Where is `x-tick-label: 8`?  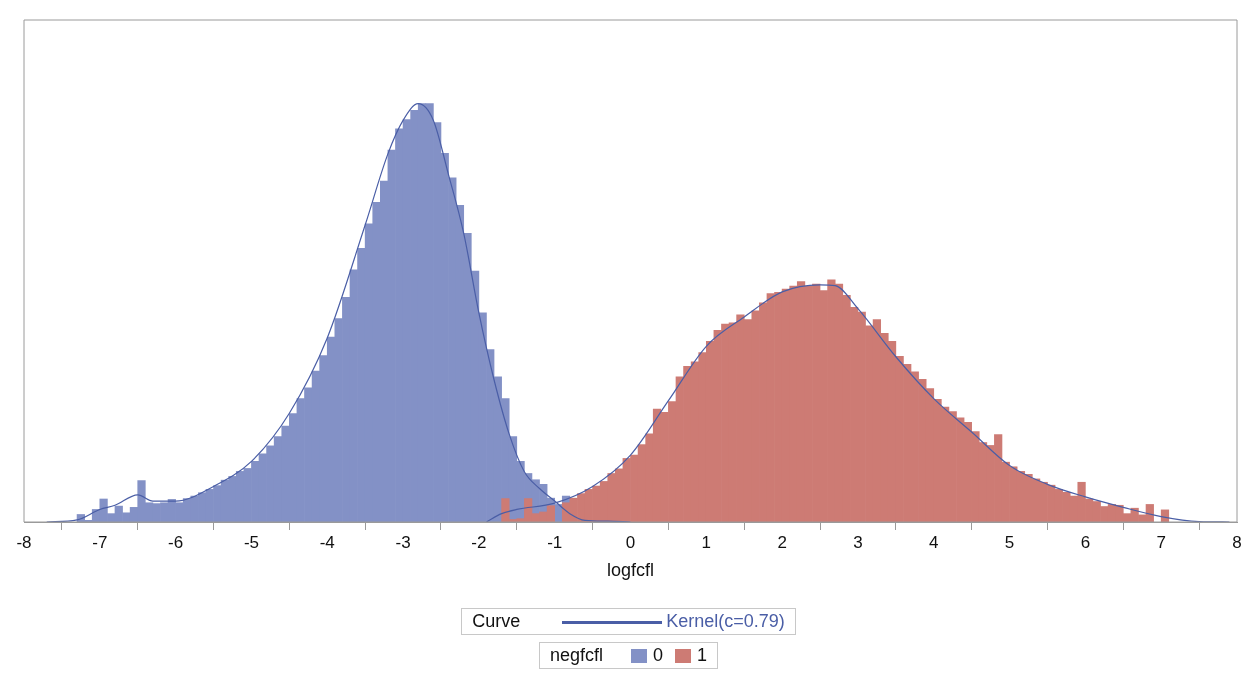 x-tick-label: 8 is located at coordinates (1237, 542).